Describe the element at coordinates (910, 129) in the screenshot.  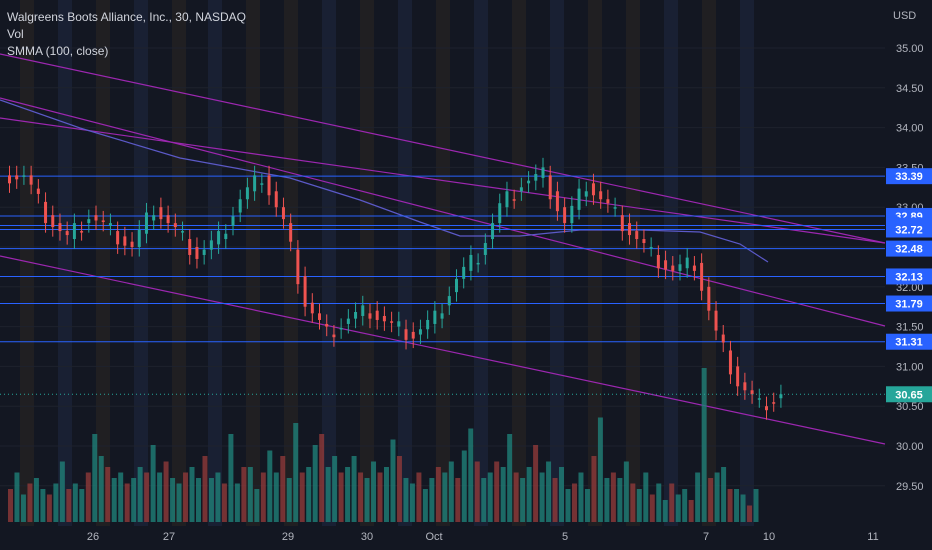
I see `y-tick-label: 34.00` at that location.